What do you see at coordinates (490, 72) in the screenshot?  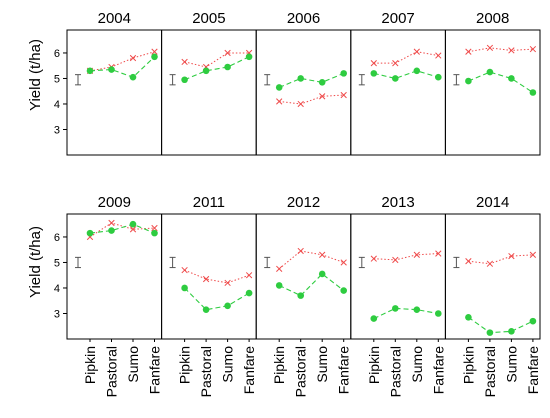 I see `green-point-2008-Pastoral` at bounding box center [490, 72].